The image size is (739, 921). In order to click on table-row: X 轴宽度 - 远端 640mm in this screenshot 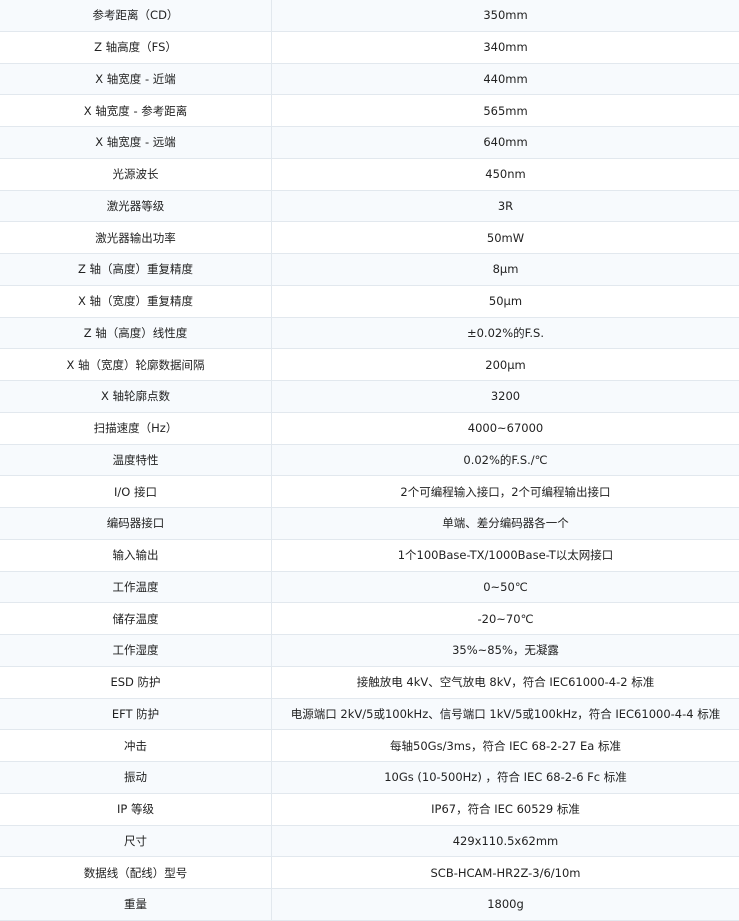, I will do `click(369, 142)`.